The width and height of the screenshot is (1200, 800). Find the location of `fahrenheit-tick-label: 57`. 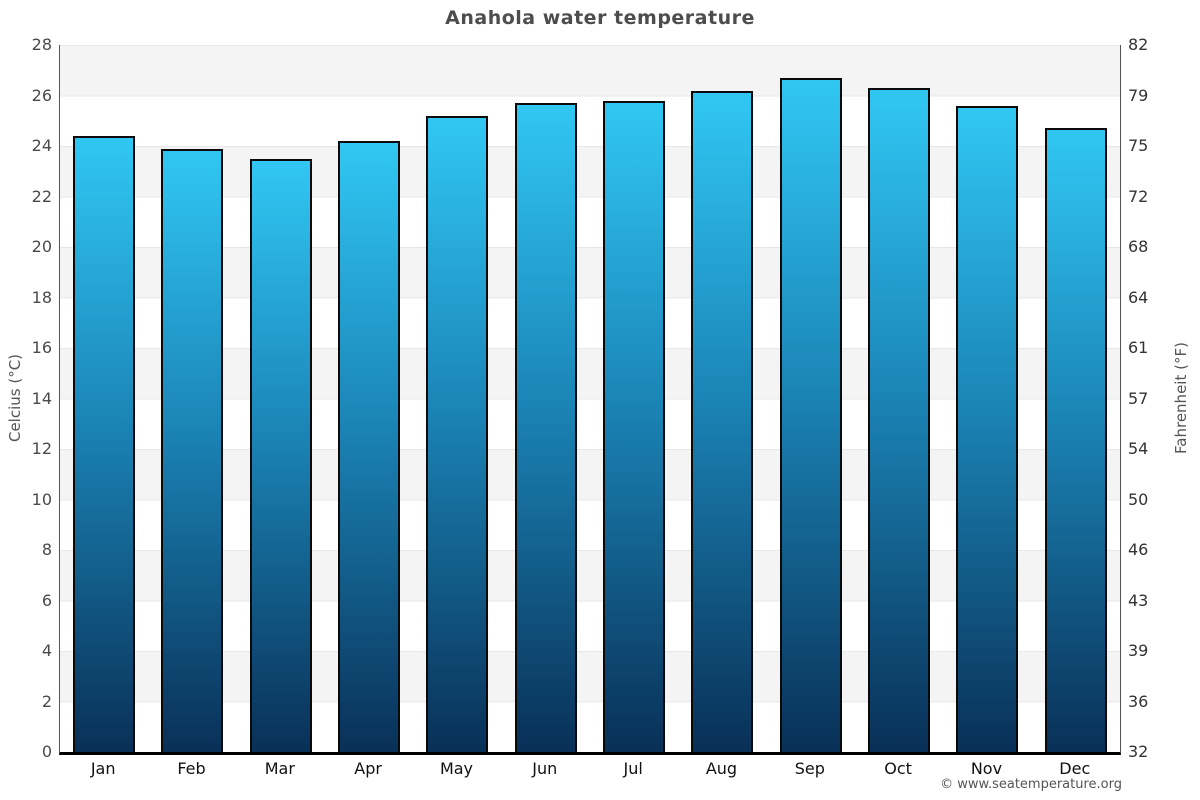

fahrenheit-tick-label: 57 is located at coordinates (1138, 398).